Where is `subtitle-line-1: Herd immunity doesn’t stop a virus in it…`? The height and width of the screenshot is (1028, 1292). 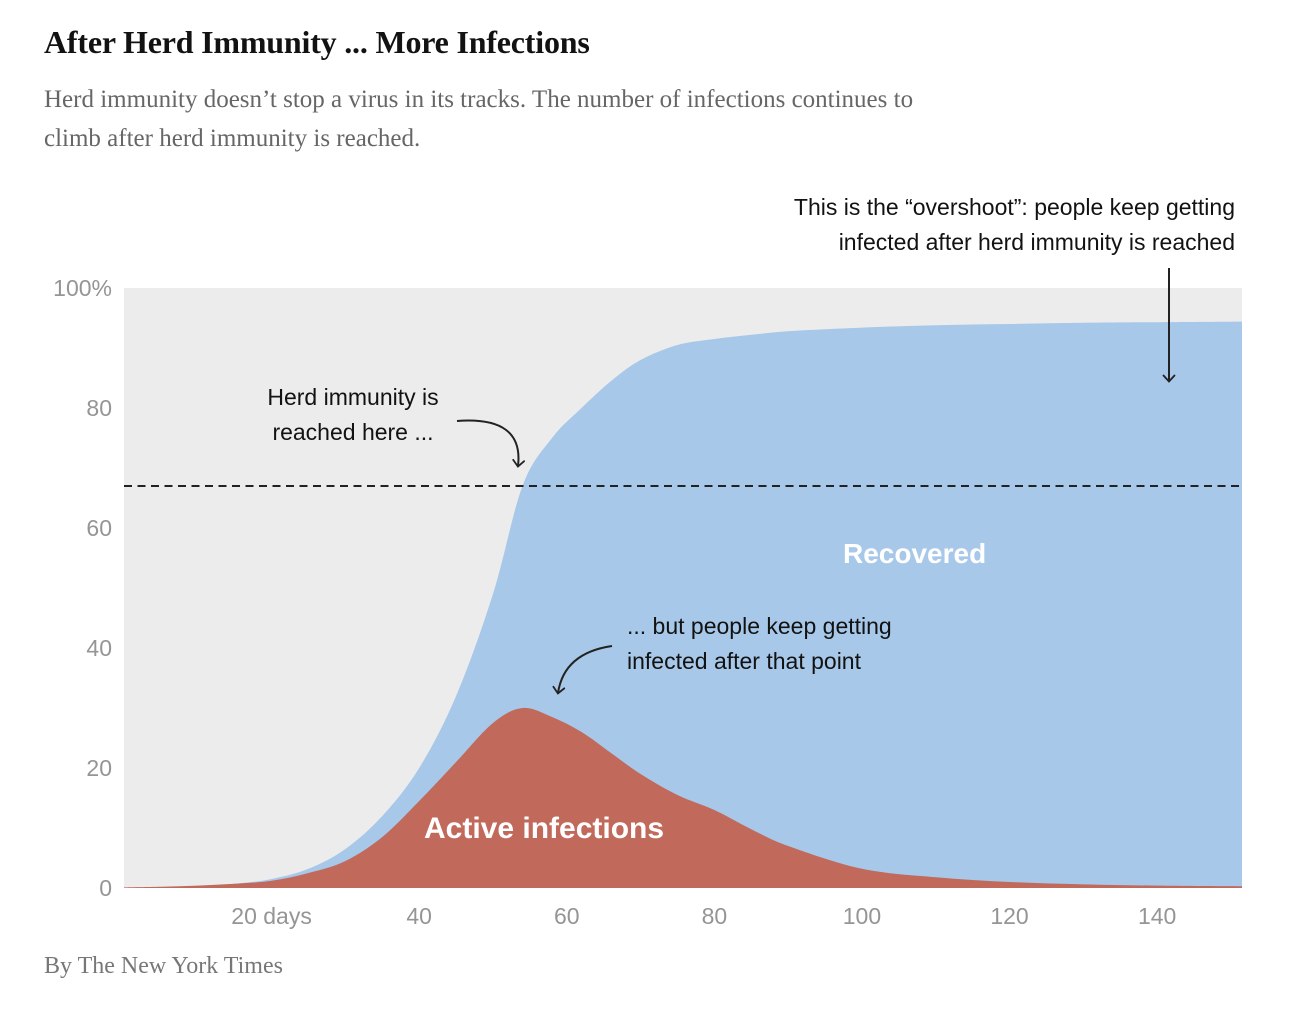 subtitle-line-1: Herd immunity doesn’t stop a virus in it… is located at coordinates (479, 99).